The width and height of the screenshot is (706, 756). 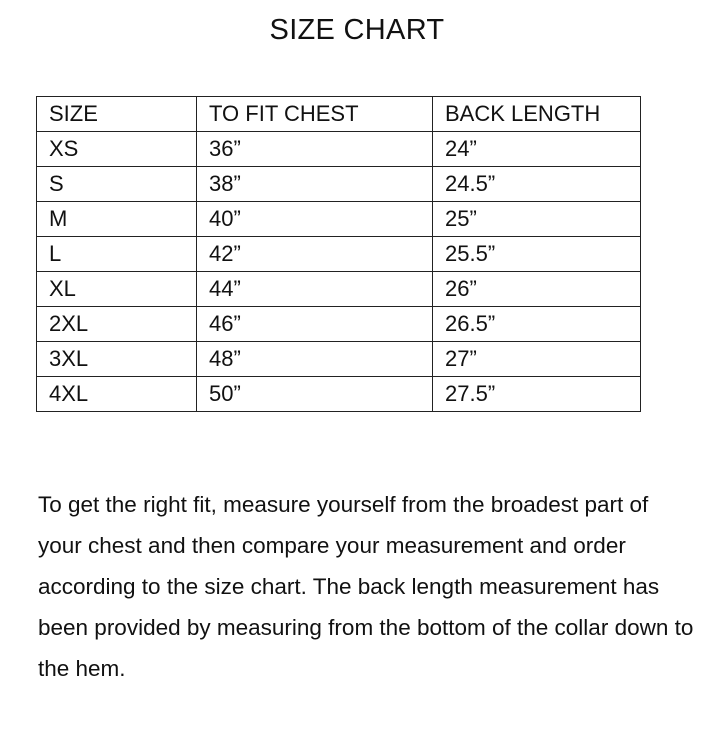 I want to click on cell-back-length: 26”, so click(x=536, y=289).